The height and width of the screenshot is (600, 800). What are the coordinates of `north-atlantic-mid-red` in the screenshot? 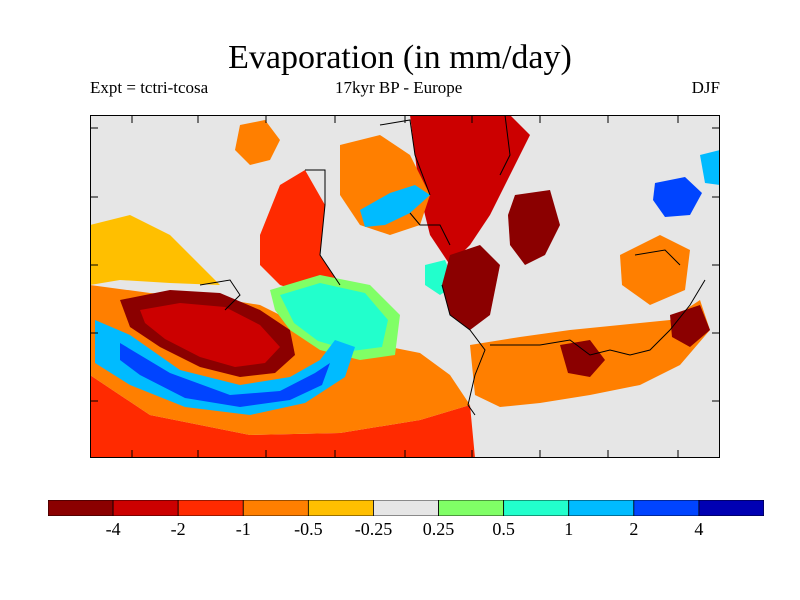 It's located at (210, 335).